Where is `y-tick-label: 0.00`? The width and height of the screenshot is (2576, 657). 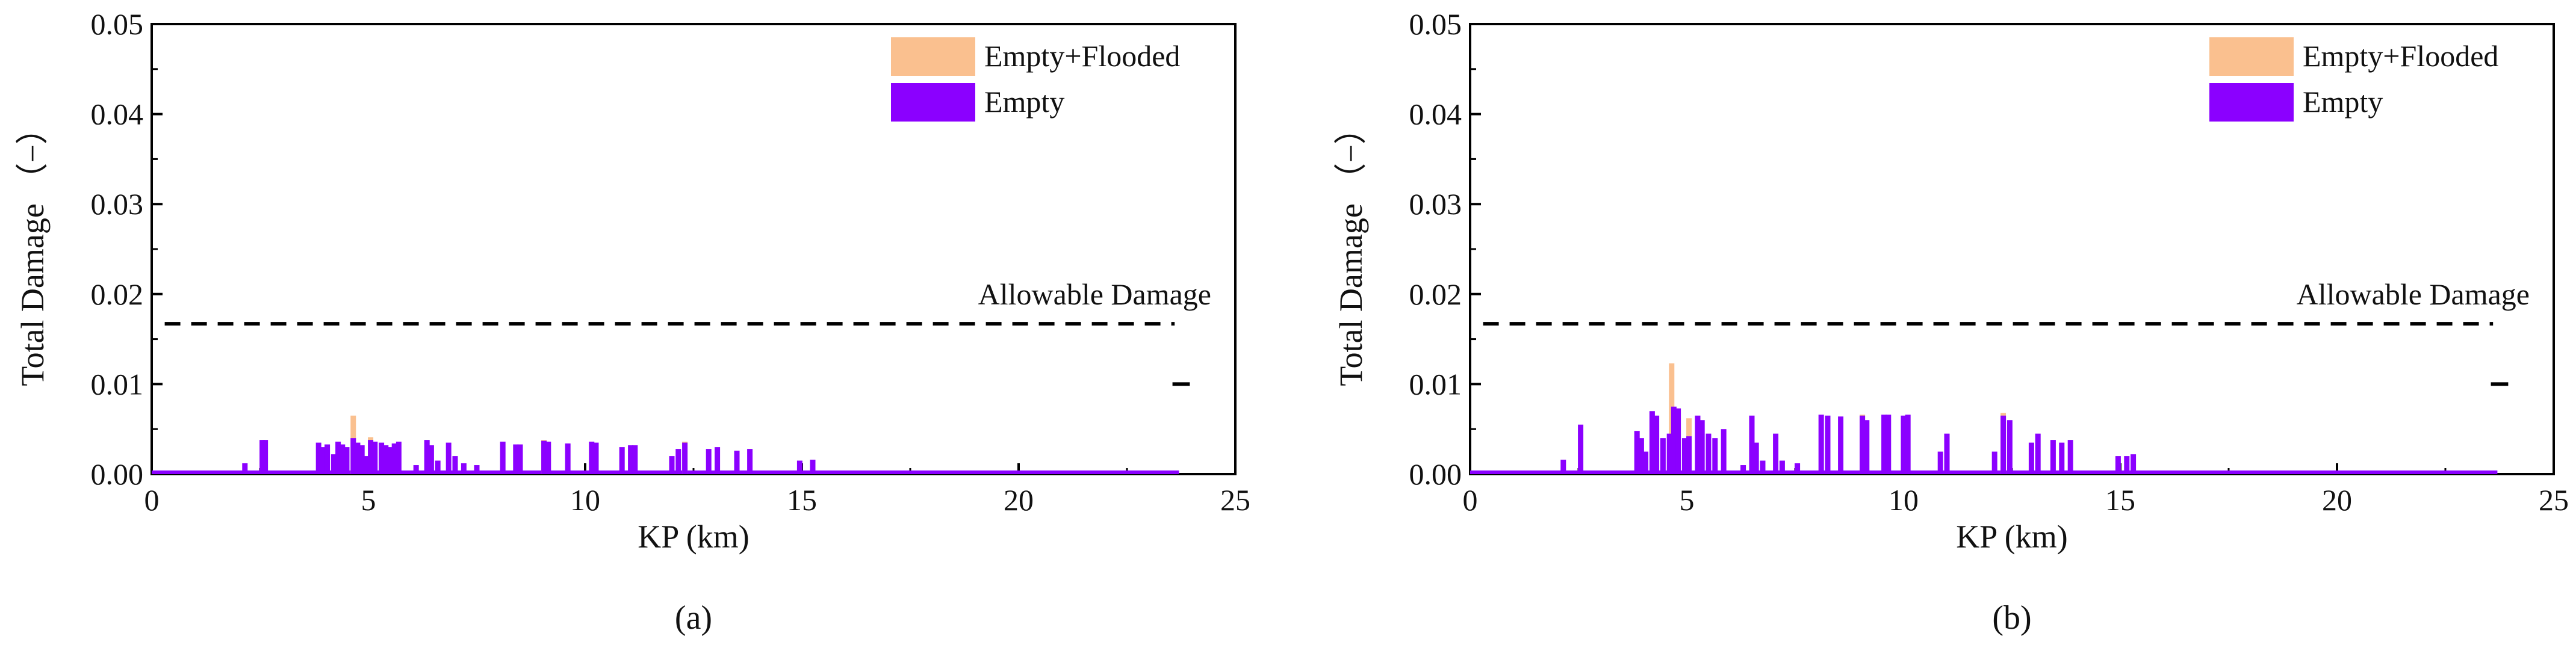 y-tick-label: 0.00 is located at coordinates (117, 474).